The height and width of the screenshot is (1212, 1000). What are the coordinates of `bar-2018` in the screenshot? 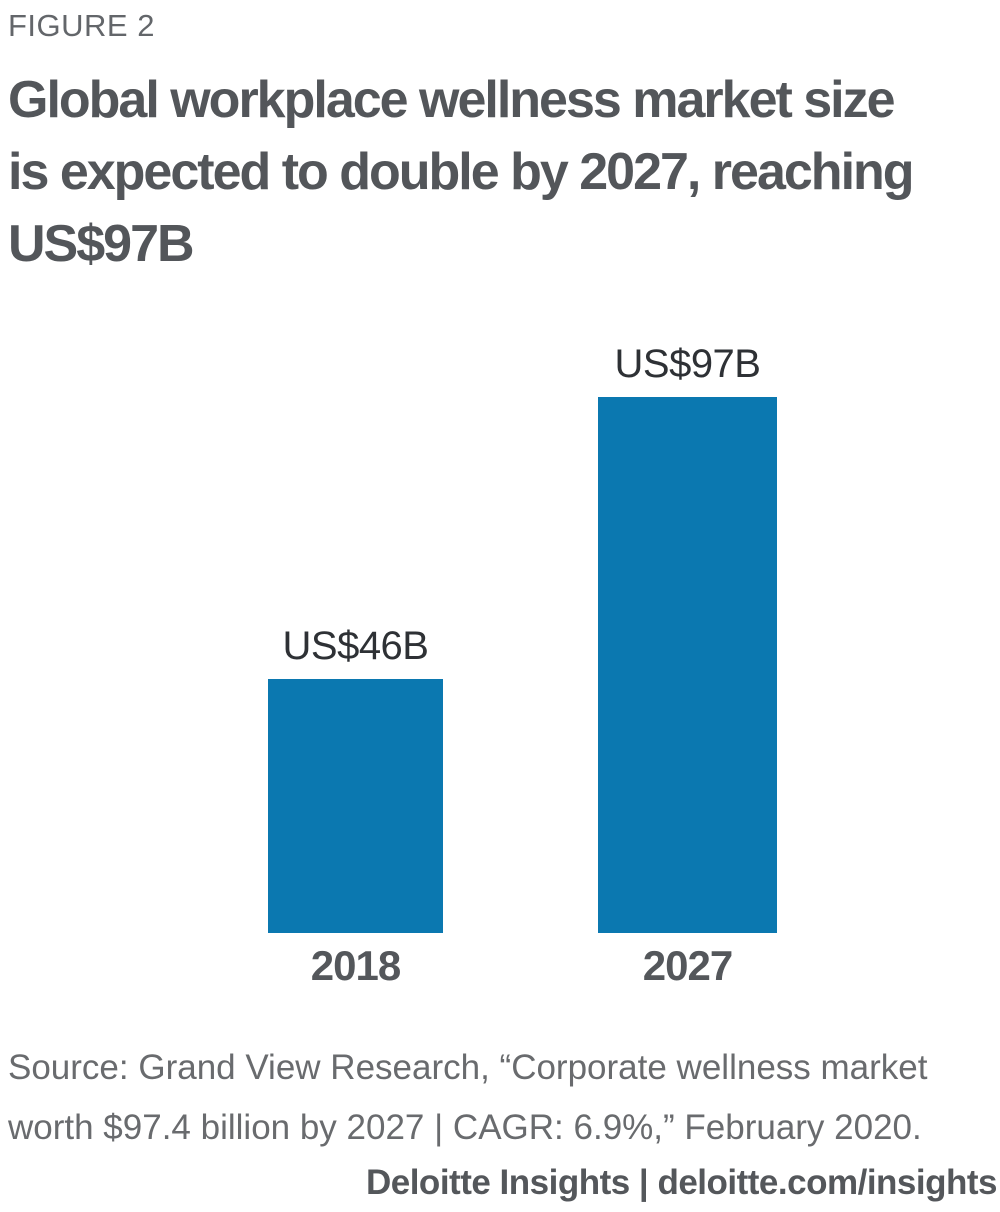 It's located at (355, 805).